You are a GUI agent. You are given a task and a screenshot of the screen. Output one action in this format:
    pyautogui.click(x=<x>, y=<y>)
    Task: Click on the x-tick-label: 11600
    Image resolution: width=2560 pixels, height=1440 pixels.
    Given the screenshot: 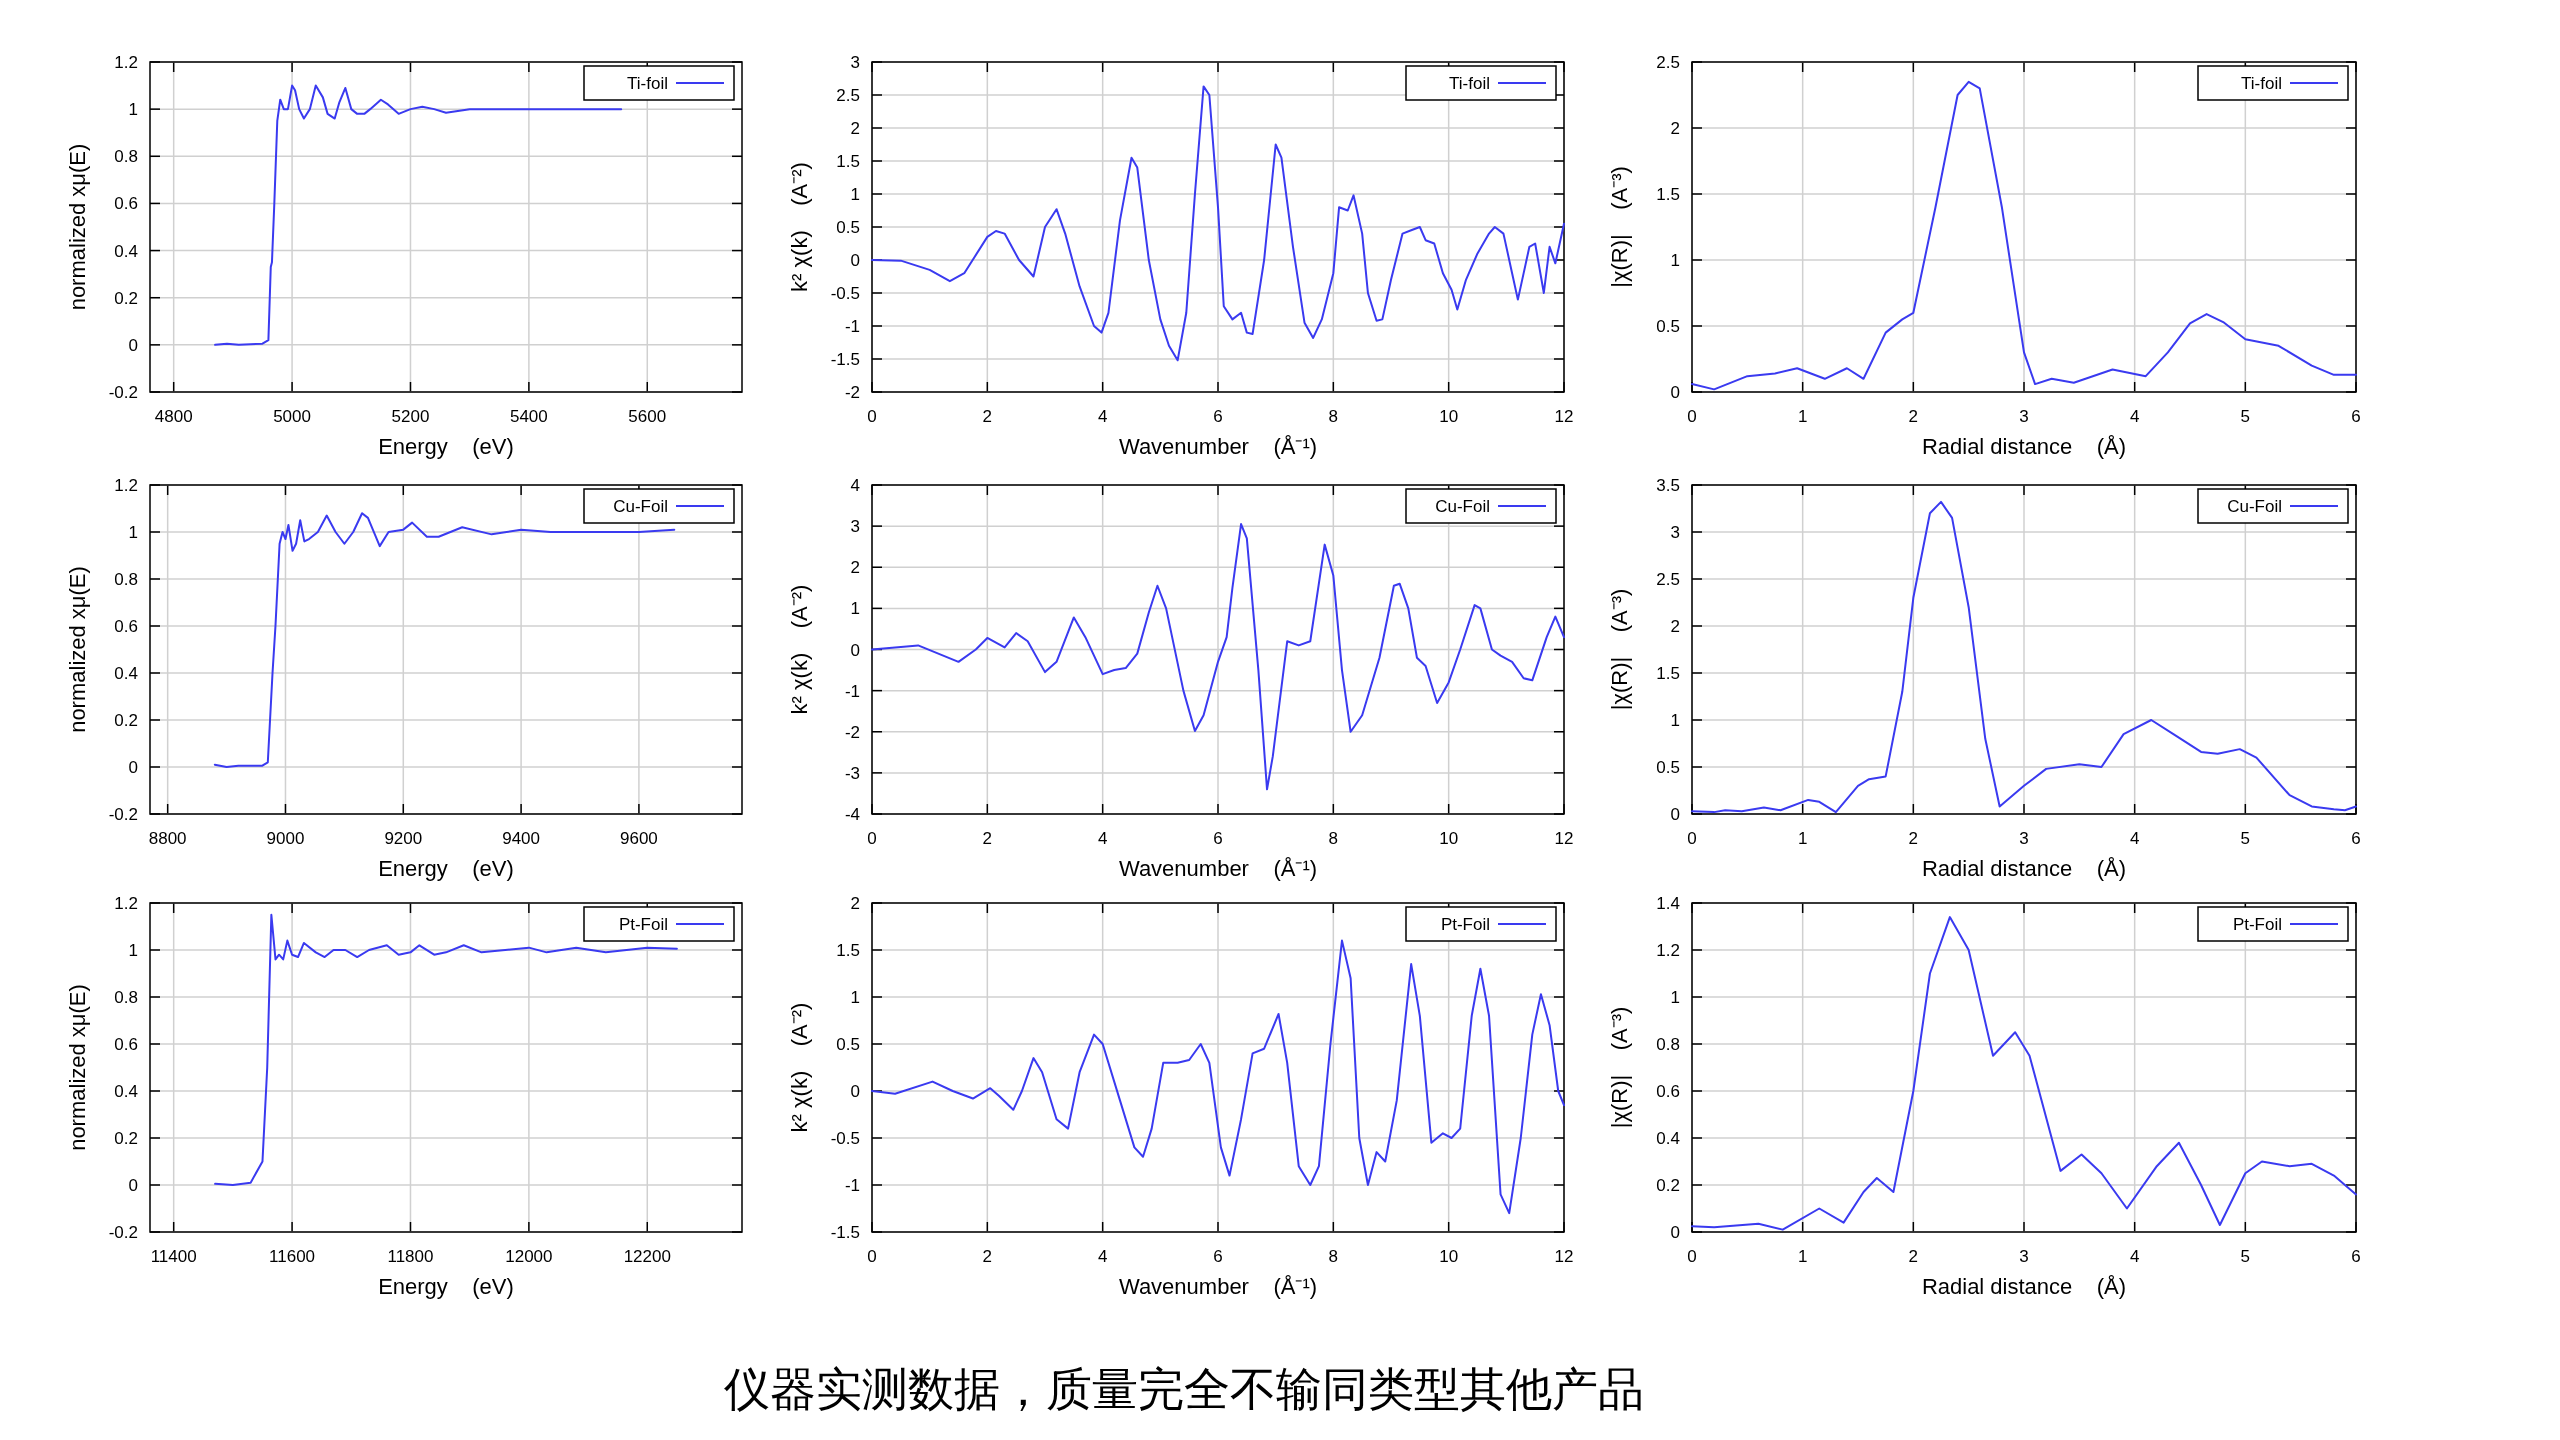 What is the action you would take?
    pyautogui.click(x=292, y=1256)
    